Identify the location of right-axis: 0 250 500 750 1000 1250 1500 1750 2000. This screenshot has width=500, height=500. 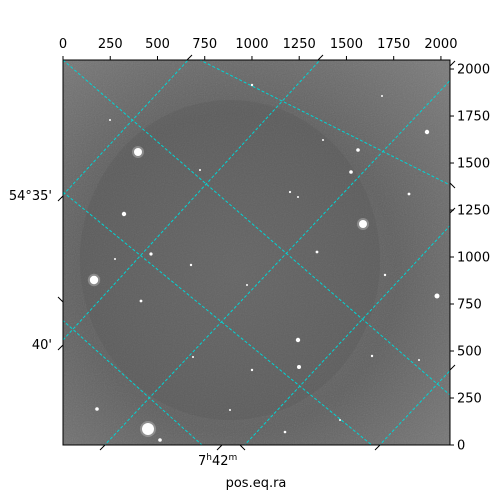
(470, 258).